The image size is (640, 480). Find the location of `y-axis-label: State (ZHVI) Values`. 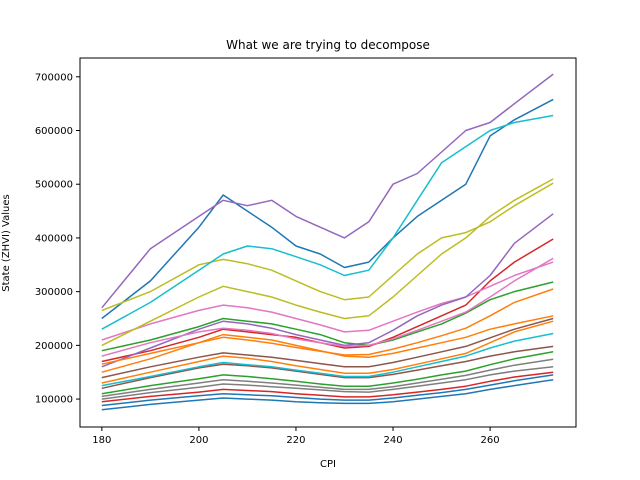

y-axis-label: State (ZHVI) Values is located at coordinates (6, 242).